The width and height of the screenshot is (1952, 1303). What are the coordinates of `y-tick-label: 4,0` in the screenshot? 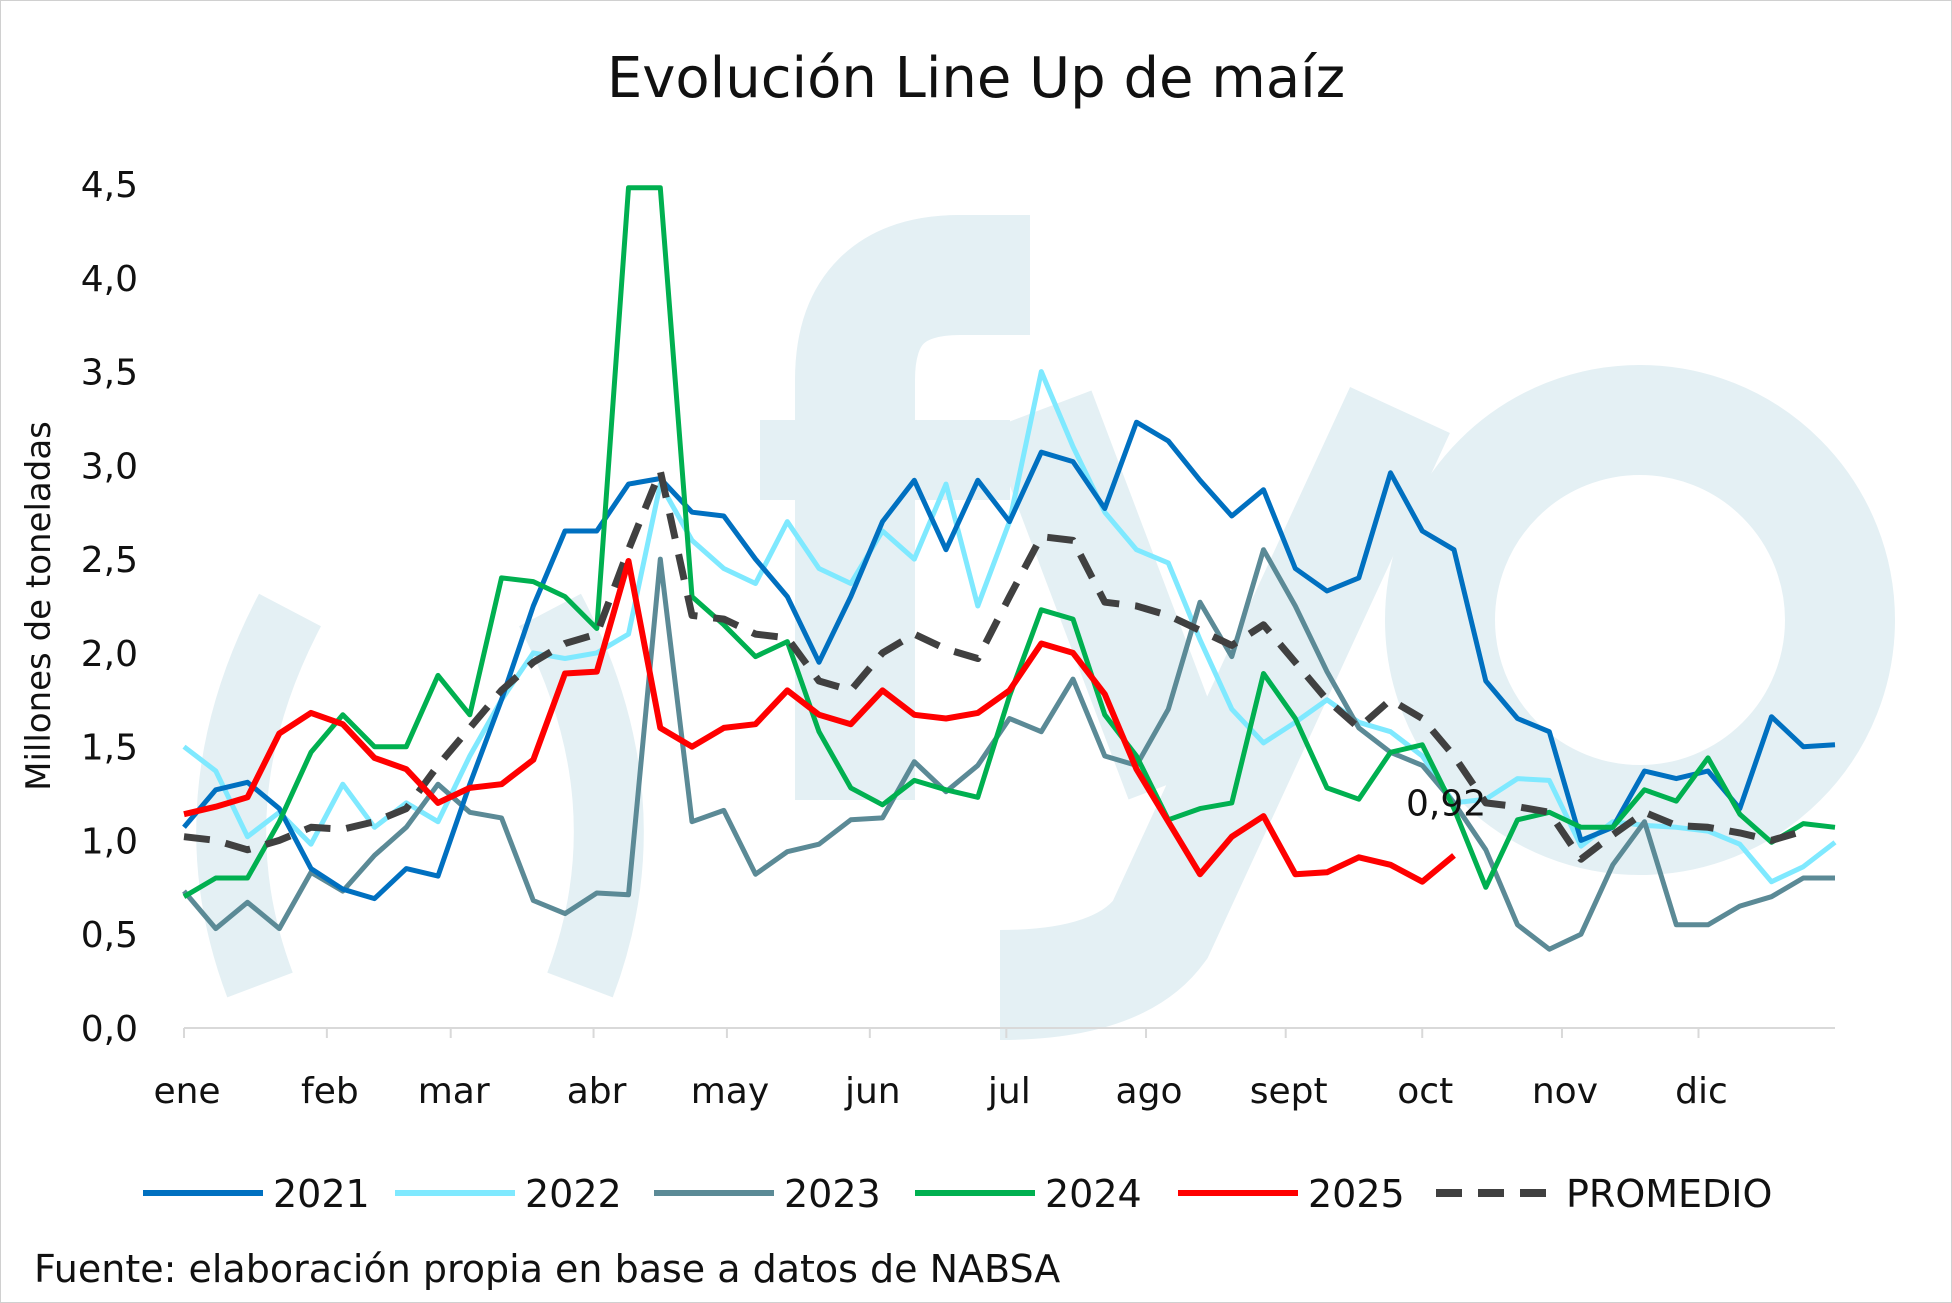 It's located at (109, 279).